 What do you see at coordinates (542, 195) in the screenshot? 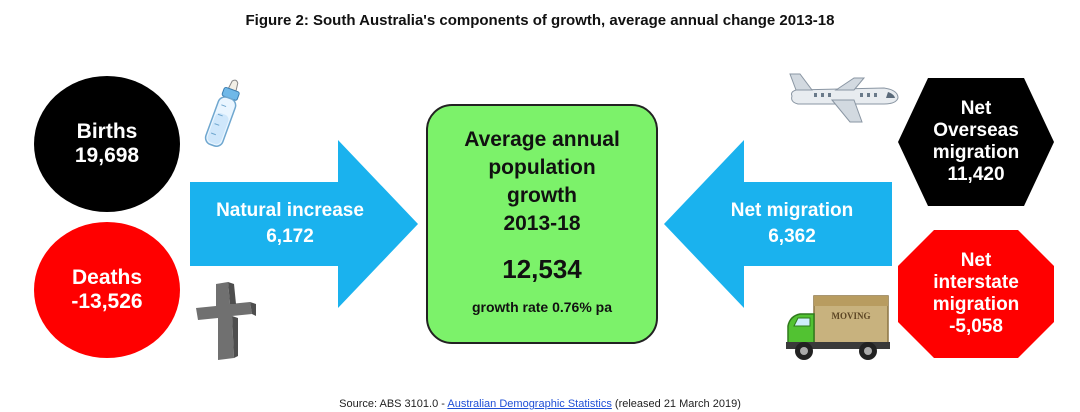
I see `center-title-line3: growth` at bounding box center [542, 195].